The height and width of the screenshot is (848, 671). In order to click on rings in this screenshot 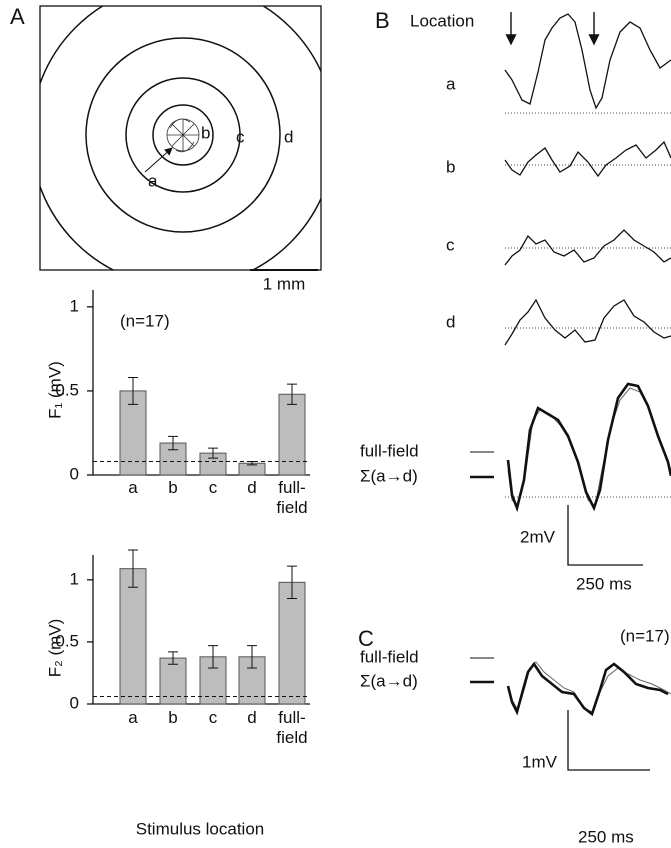, I will do `click(180, 138)`.